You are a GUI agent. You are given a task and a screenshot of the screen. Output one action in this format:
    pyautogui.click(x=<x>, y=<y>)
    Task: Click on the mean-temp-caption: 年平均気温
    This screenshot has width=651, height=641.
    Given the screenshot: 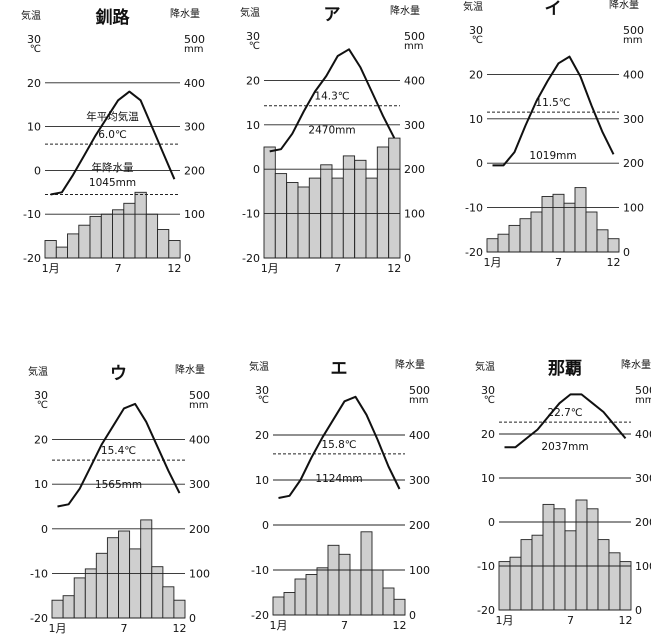 What is the action you would take?
    pyautogui.click(x=112, y=116)
    